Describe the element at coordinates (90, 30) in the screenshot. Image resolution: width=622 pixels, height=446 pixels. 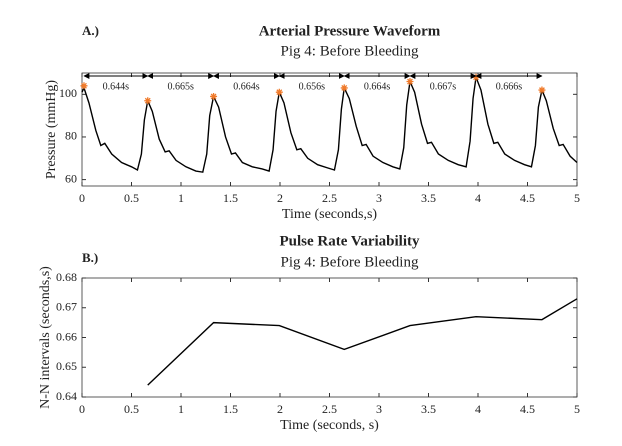
I see `panel-label: A.)` at that location.